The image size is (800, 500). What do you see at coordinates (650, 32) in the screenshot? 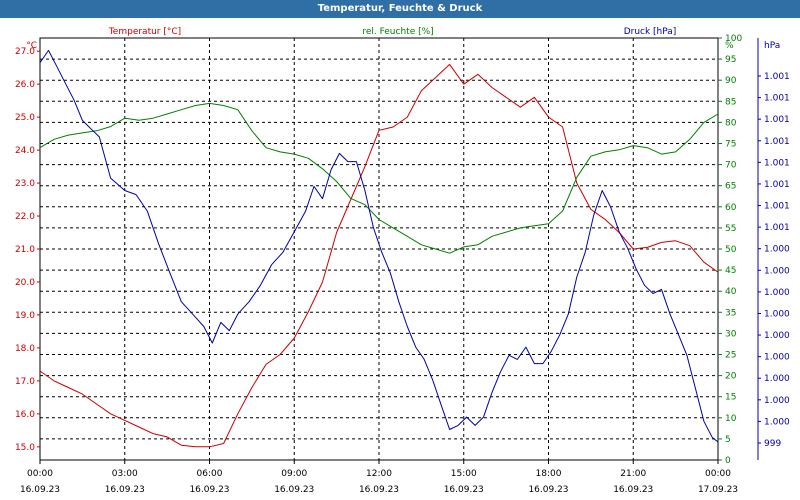
I see `legend-entry: Druck [hPa]` at bounding box center [650, 32].